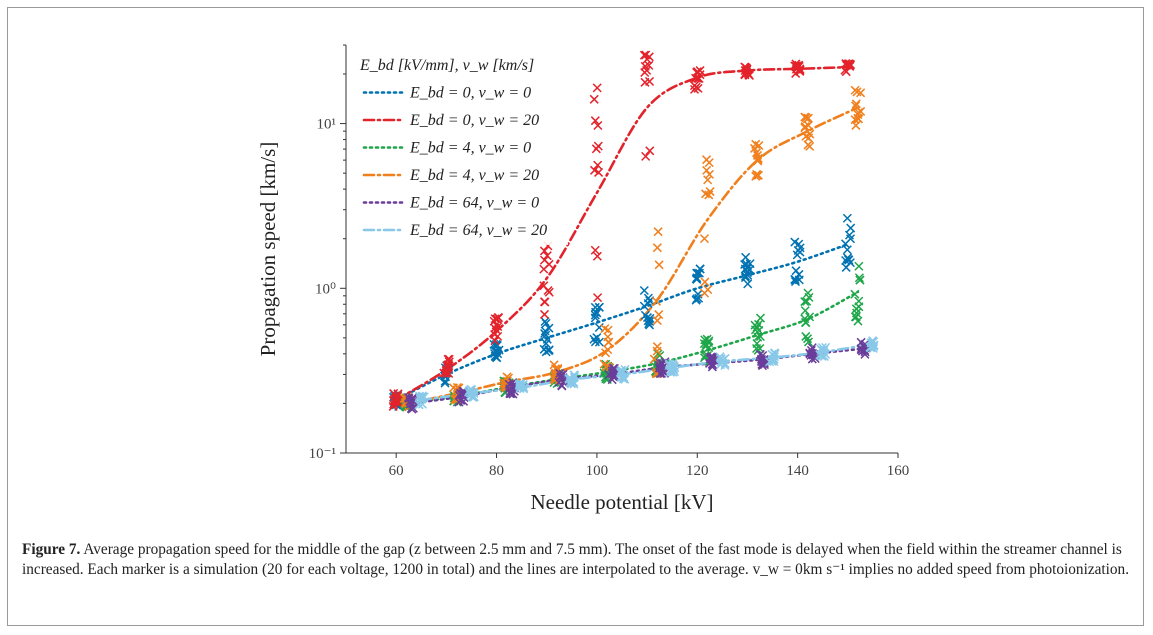 Image resolution: width=1153 pixels, height=635 pixels. What do you see at coordinates (325, 289) in the screenshot?
I see `y-tick-label: 10⁰` at bounding box center [325, 289].